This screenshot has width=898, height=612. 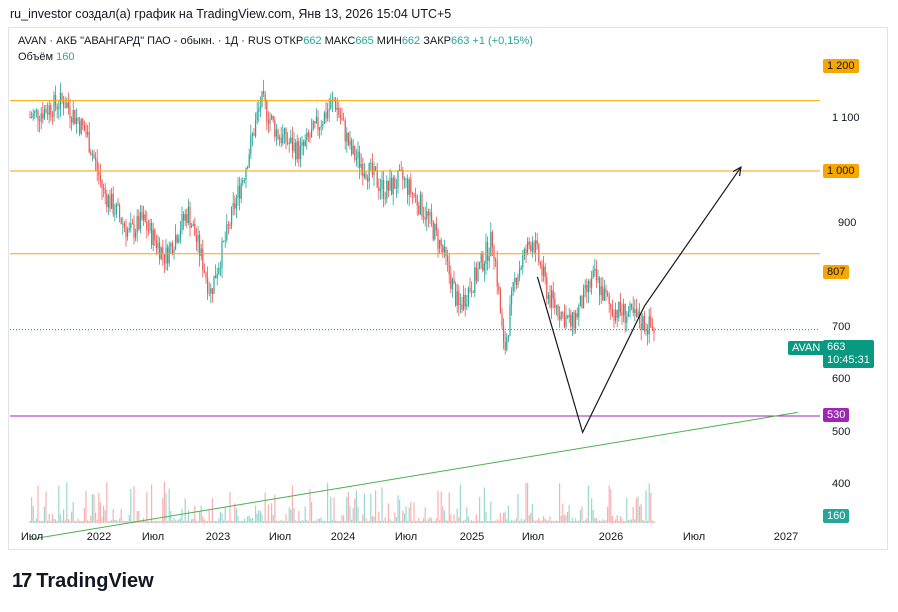 I want to click on tradingview-logo: 17 TradingView, so click(x=83, y=581).